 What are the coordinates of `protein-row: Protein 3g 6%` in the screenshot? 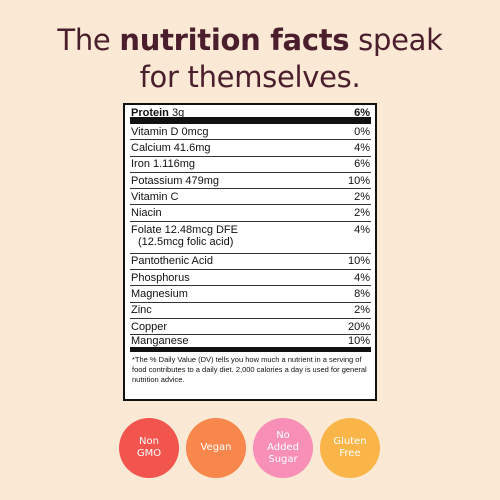 It's located at (250, 115).